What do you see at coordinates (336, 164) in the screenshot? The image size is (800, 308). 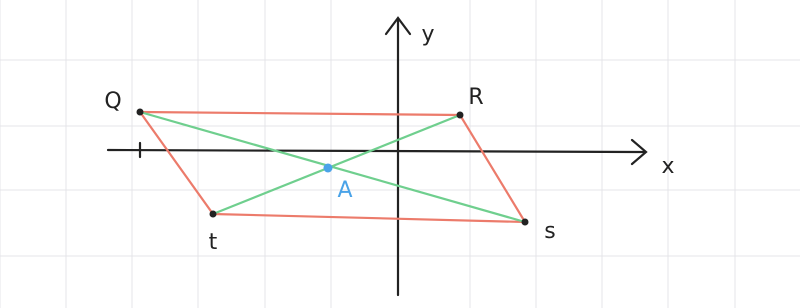 I see `diagonal-tr` at bounding box center [336, 164].